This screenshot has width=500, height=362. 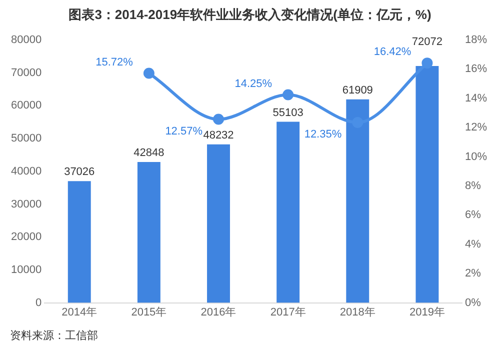 I want to click on y-tick-label: 30000, so click(x=26, y=204).